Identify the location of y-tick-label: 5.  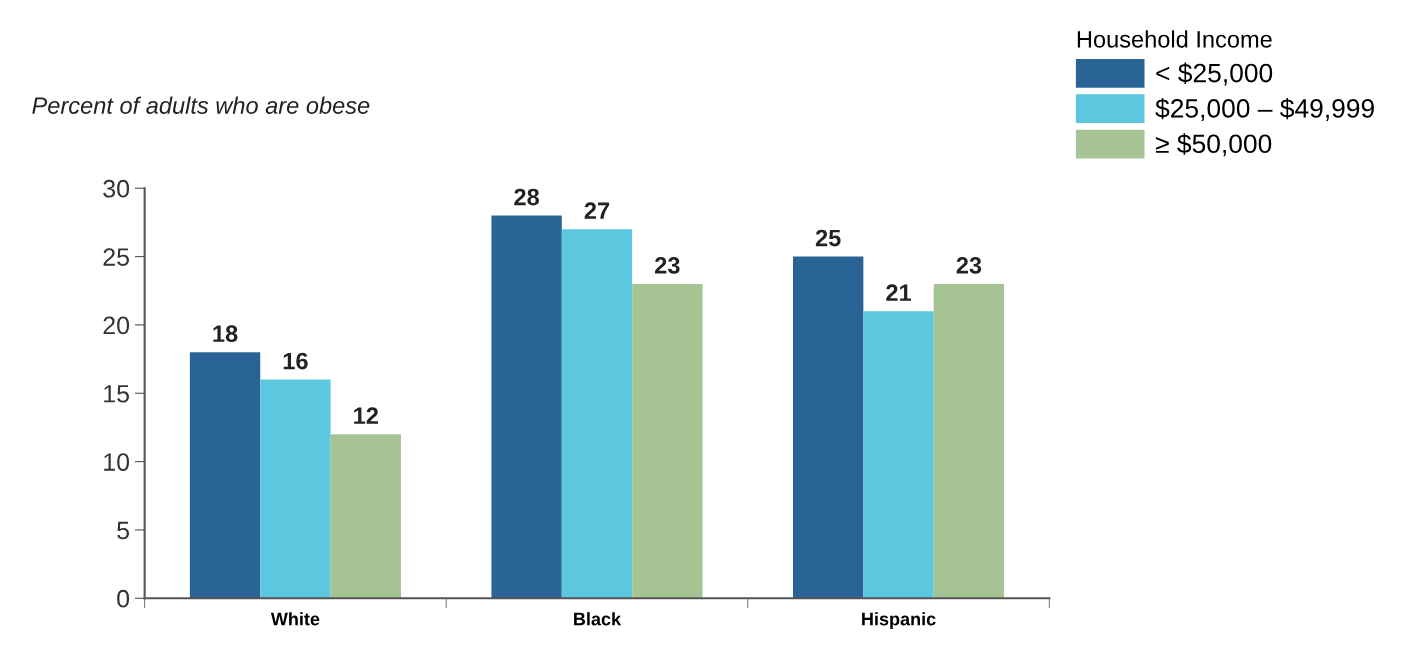
(123, 530).